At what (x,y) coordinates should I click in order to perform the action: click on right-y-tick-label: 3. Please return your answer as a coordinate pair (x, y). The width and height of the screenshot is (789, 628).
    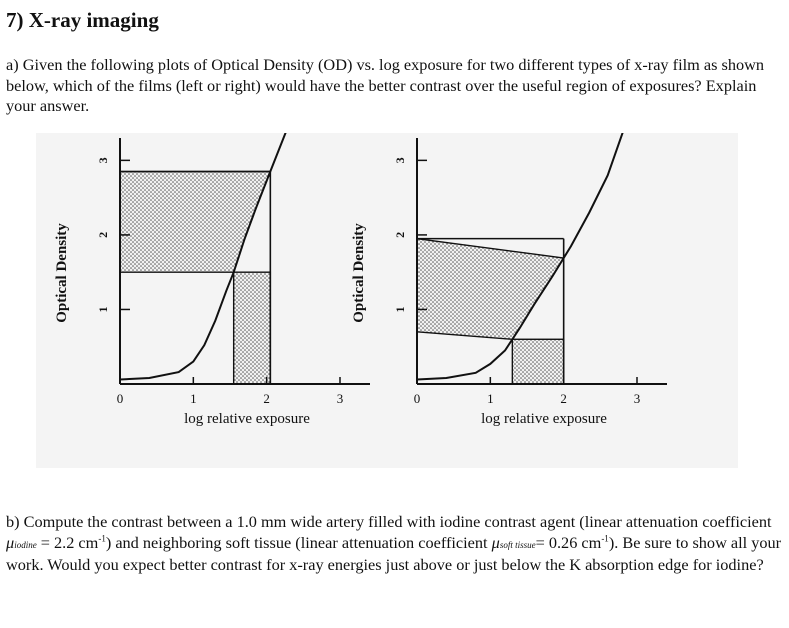
    Looking at the image, I should click on (400, 160).